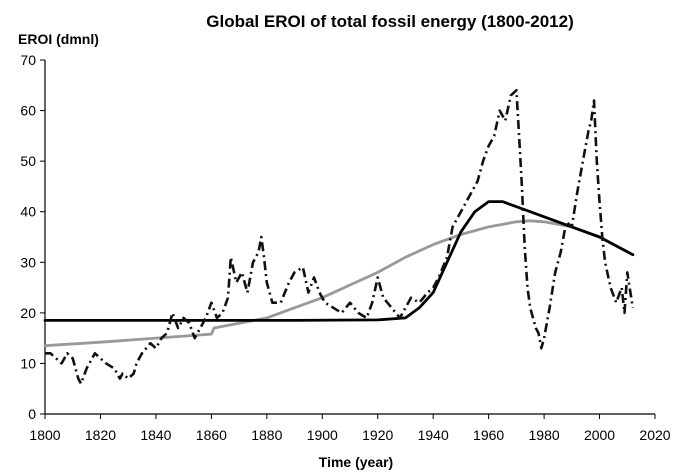  Describe the element at coordinates (356, 462) in the screenshot. I see `x-axis-label: Time (year)` at that location.